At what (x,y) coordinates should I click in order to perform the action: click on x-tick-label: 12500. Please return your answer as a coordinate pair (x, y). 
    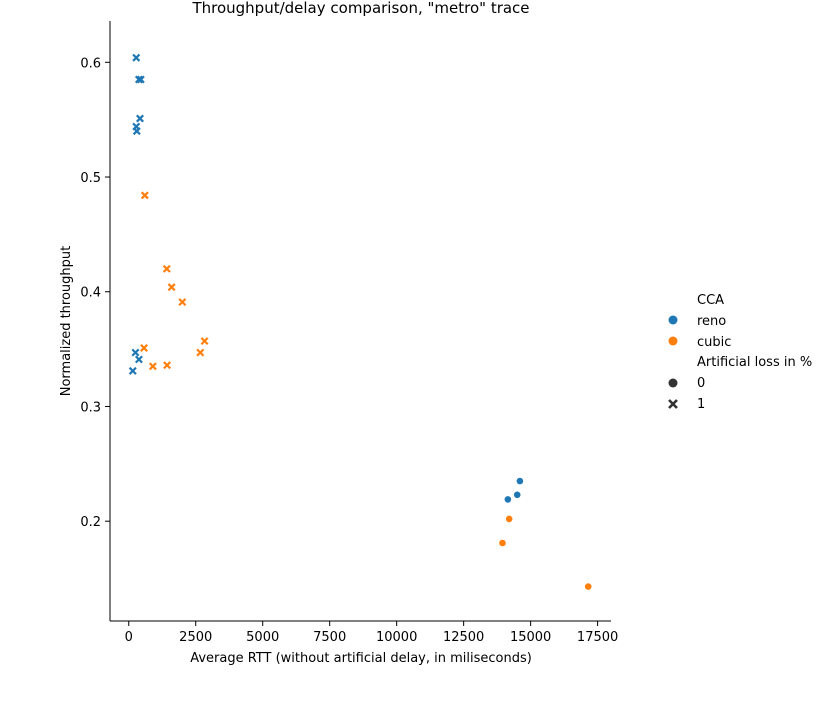
    Looking at the image, I should click on (463, 637).